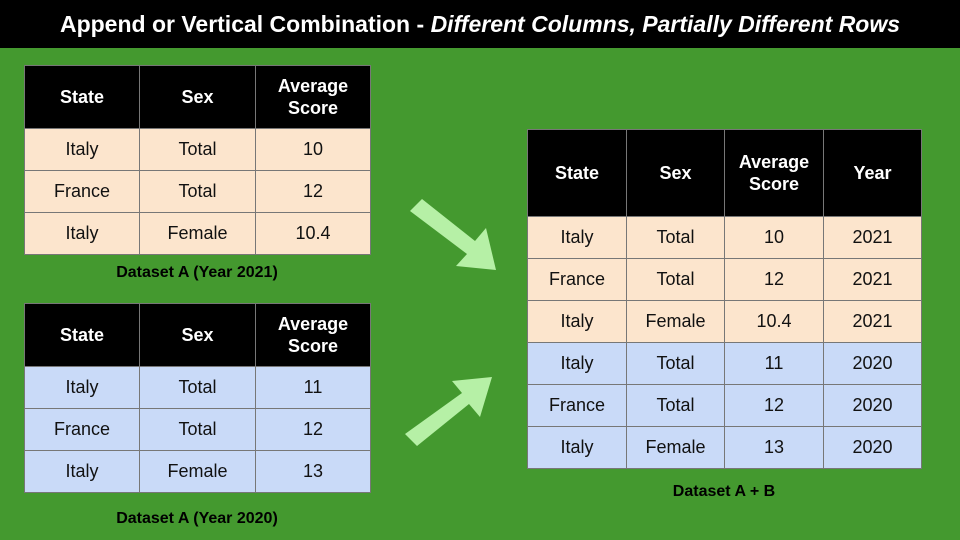 The height and width of the screenshot is (540, 960). I want to click on table-row: Italy Female 13 2020, so click(724, 447).